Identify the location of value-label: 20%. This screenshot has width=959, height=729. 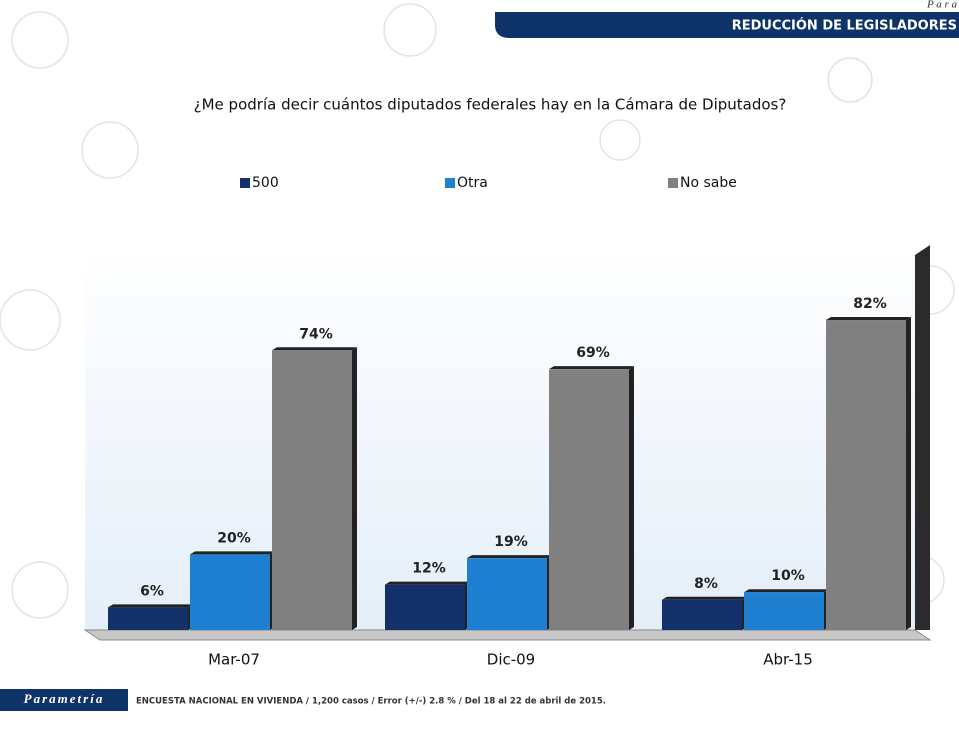
(234, 538).